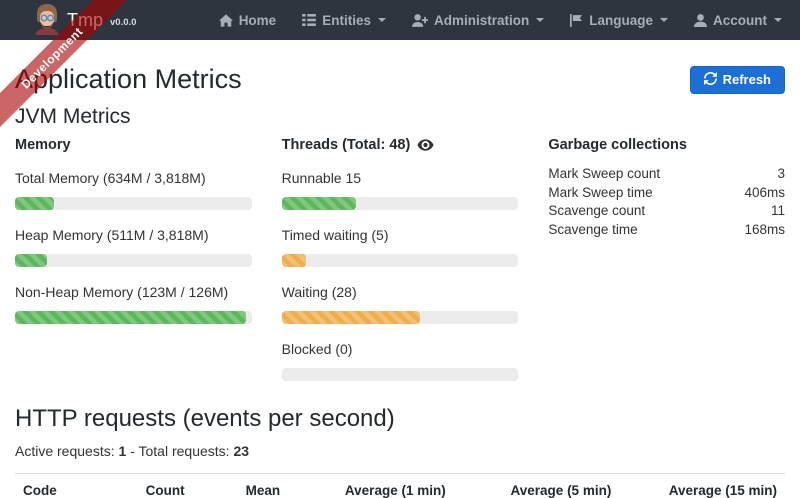 The image size is (800, 498). What do you see at coordinates (346, 145) in the screenshot?
I see `threads-title-text: Threads (Total: 48)` at bounding box center [346, 145].